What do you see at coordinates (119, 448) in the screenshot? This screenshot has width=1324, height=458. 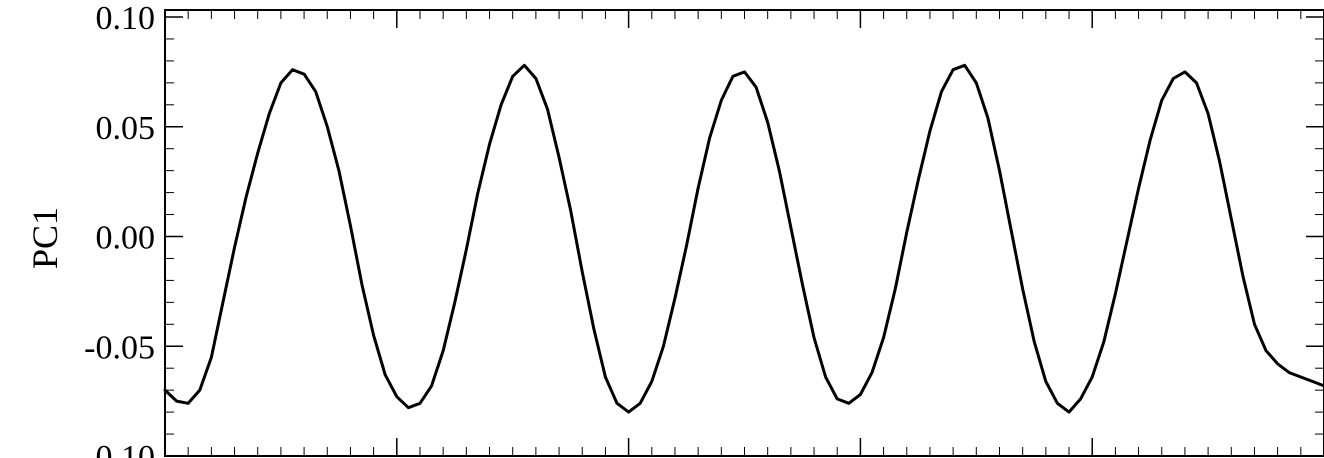 I see `y-tick-label: -0.10` at bounding box center [119, 448].